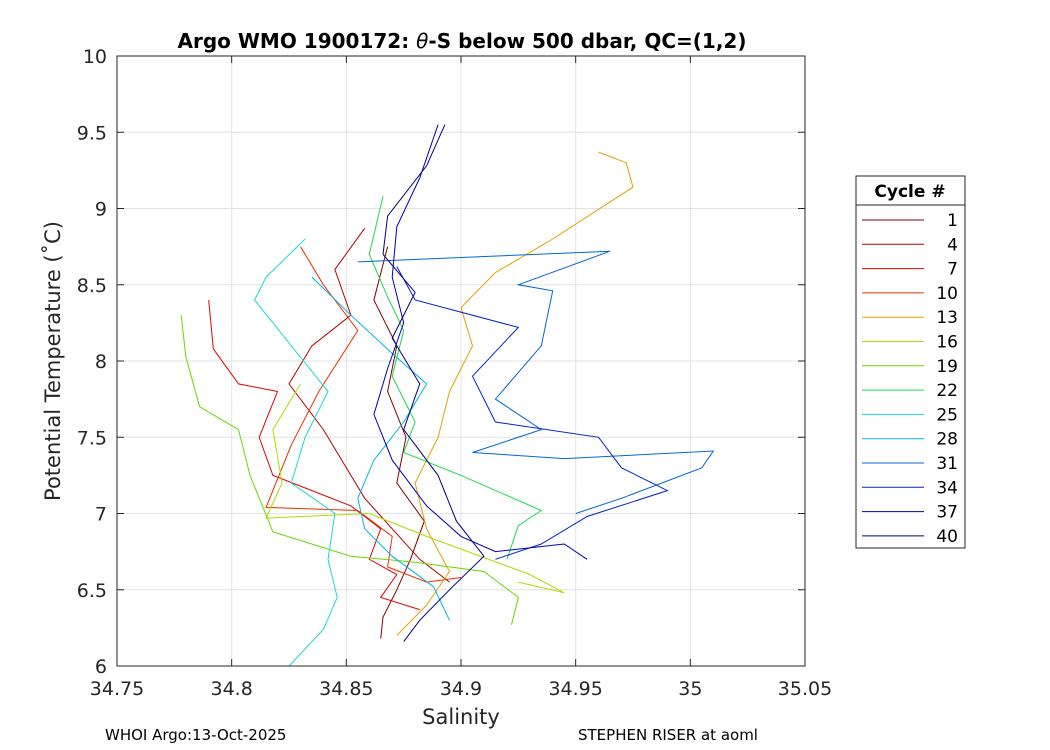 This screenshot has width=1050, height=750. I want to click on legend: Cycle # 1 4 7 10 13 16 19 22 25 28 31 34 37 40, so click(910, 362).